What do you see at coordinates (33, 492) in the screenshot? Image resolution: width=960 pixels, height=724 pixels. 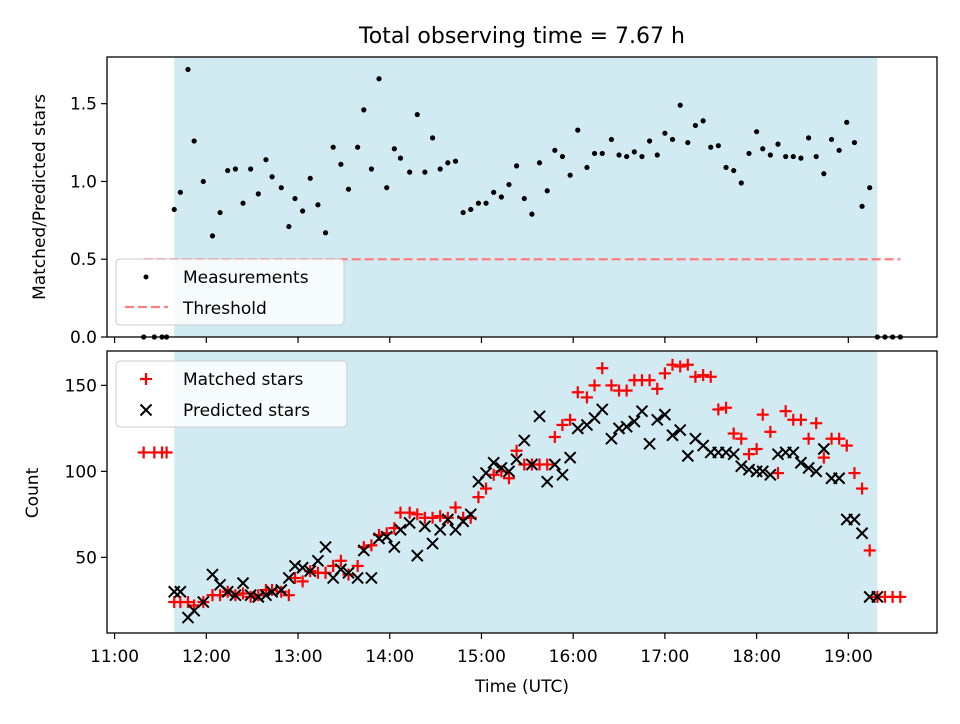 I see `bottom-y-axis-label: Count` at bounding box center [33, 492].